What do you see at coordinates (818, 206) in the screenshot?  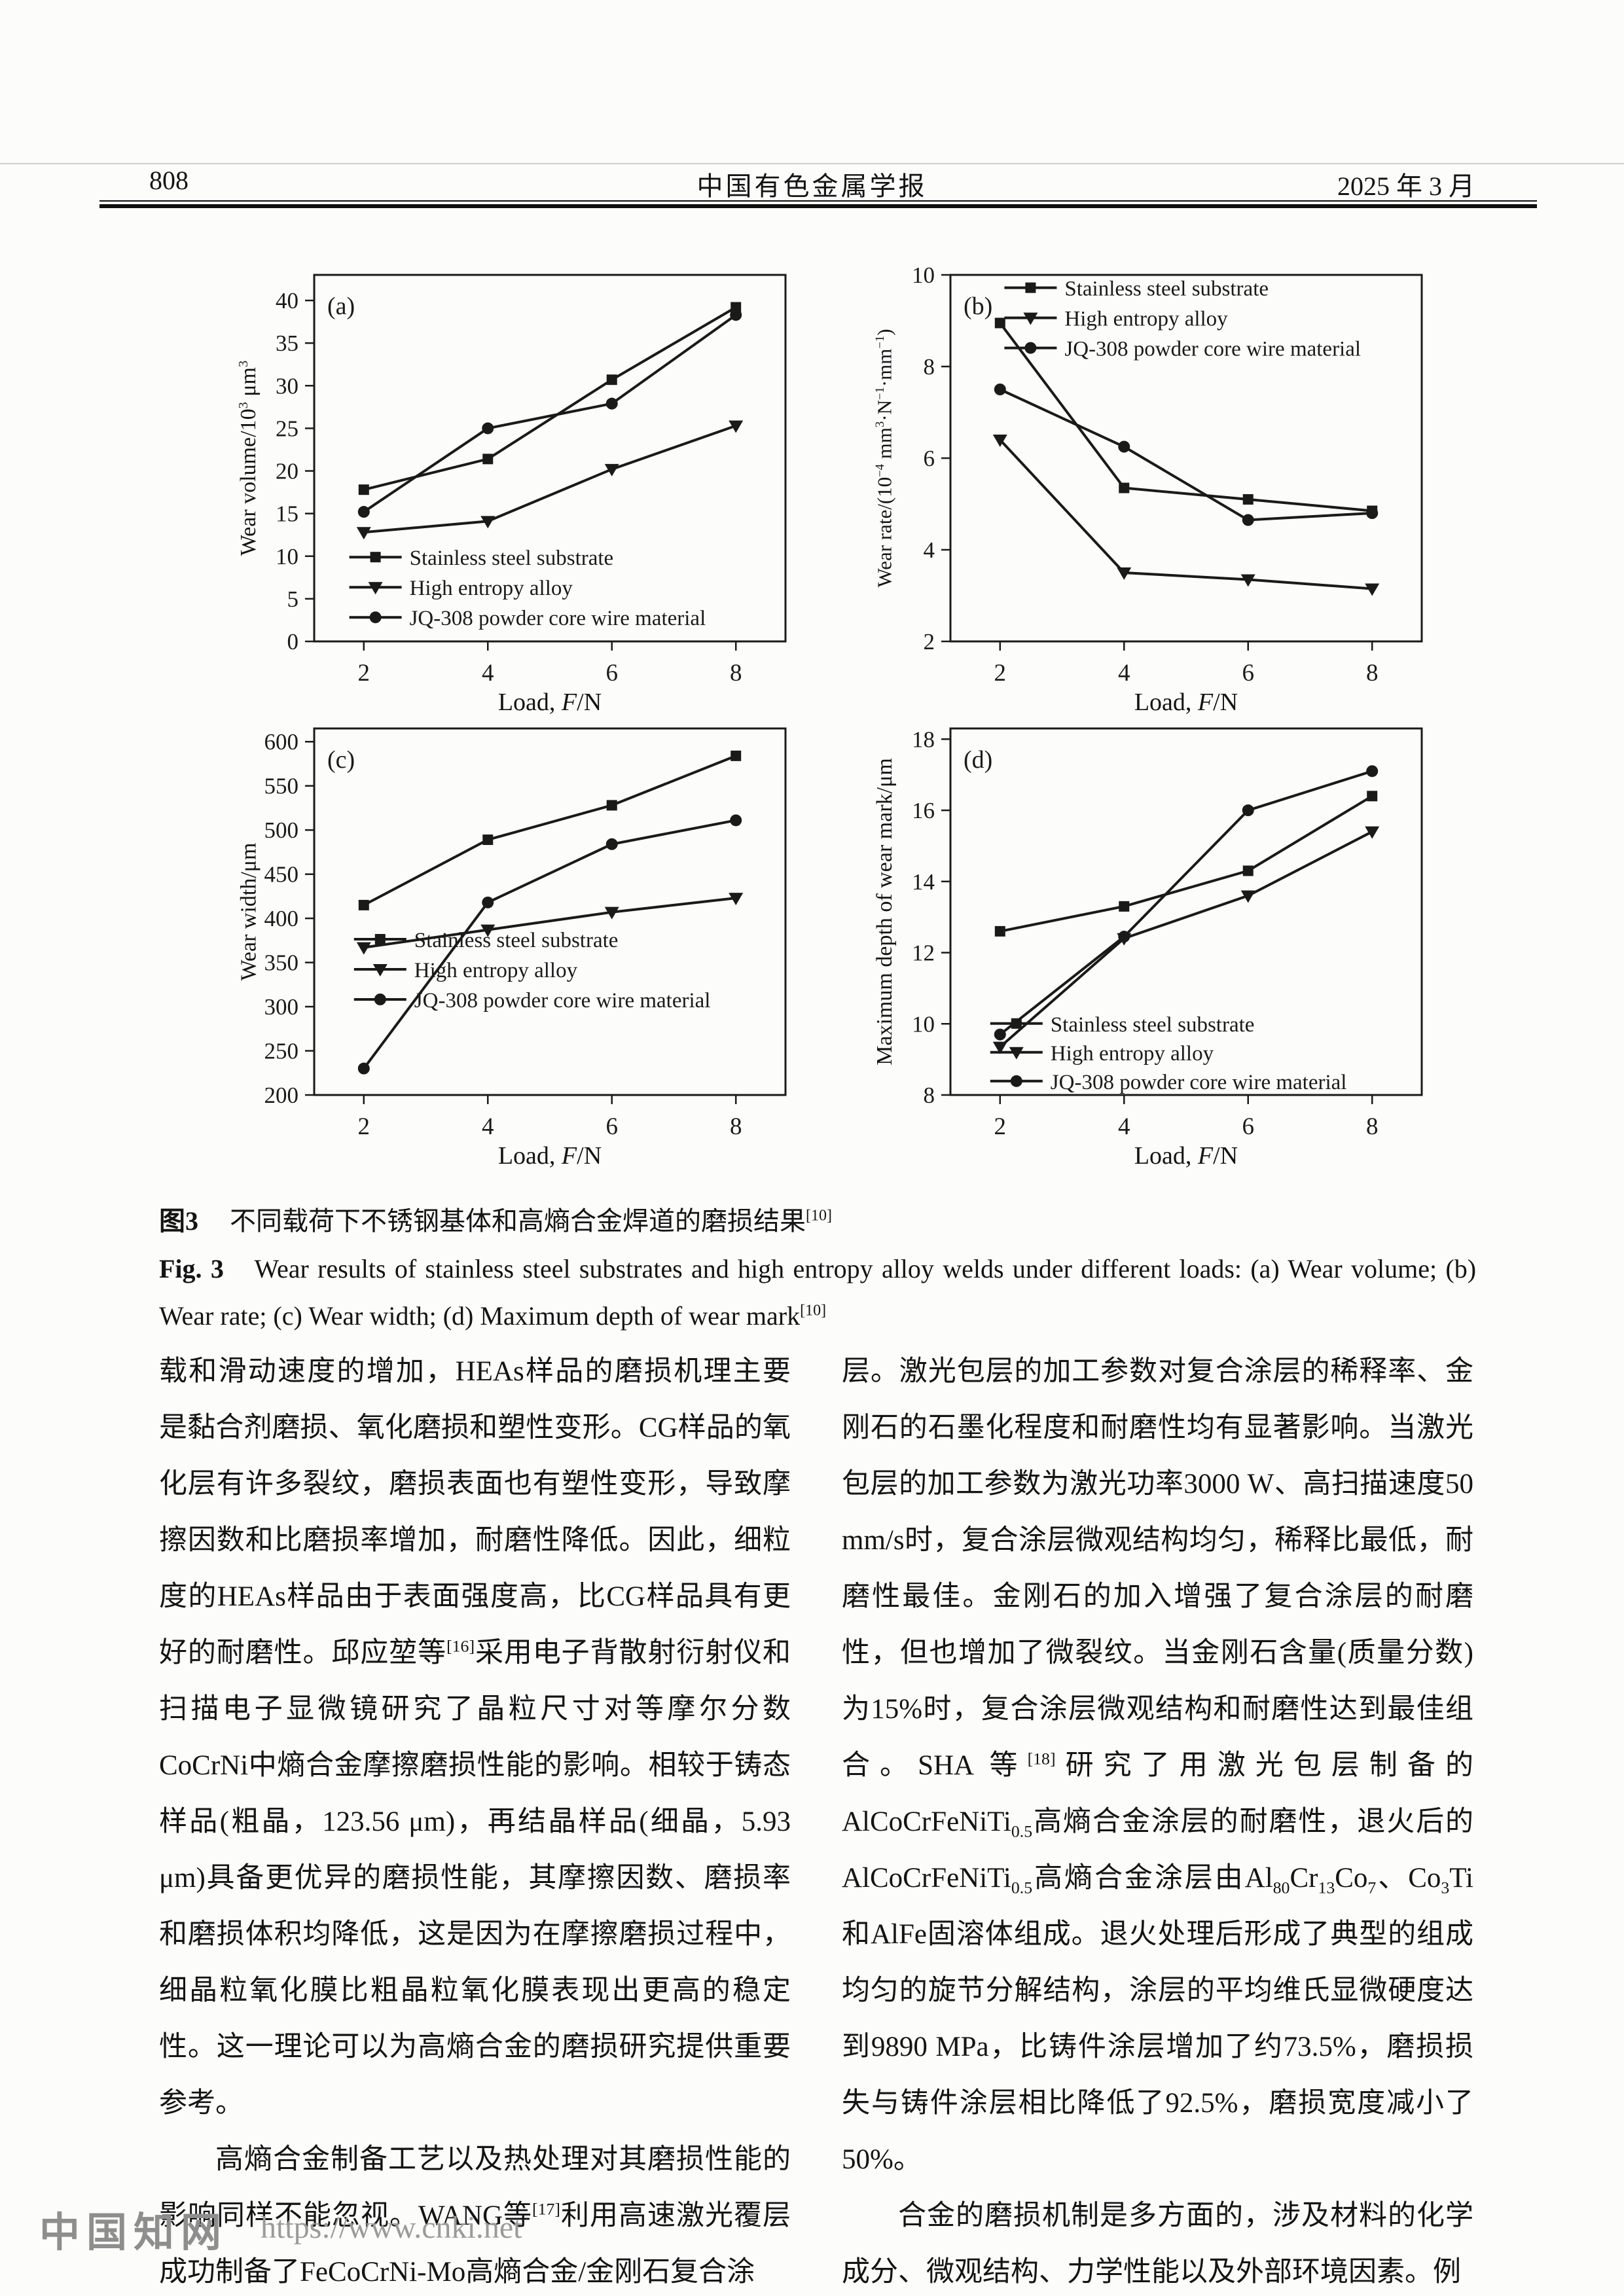 I see `header-rule-thick` at bounding box center [818, 206].